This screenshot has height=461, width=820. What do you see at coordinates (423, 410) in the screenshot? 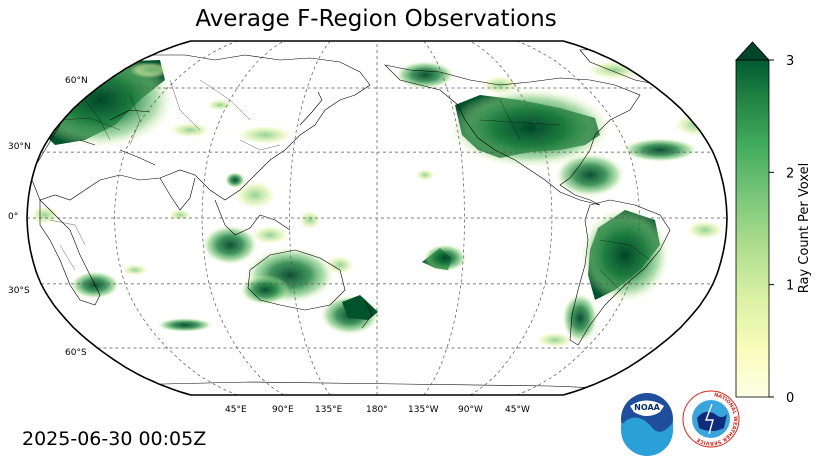
I see `lon-label-135w: 135°W` at bounding box center [423, 410].